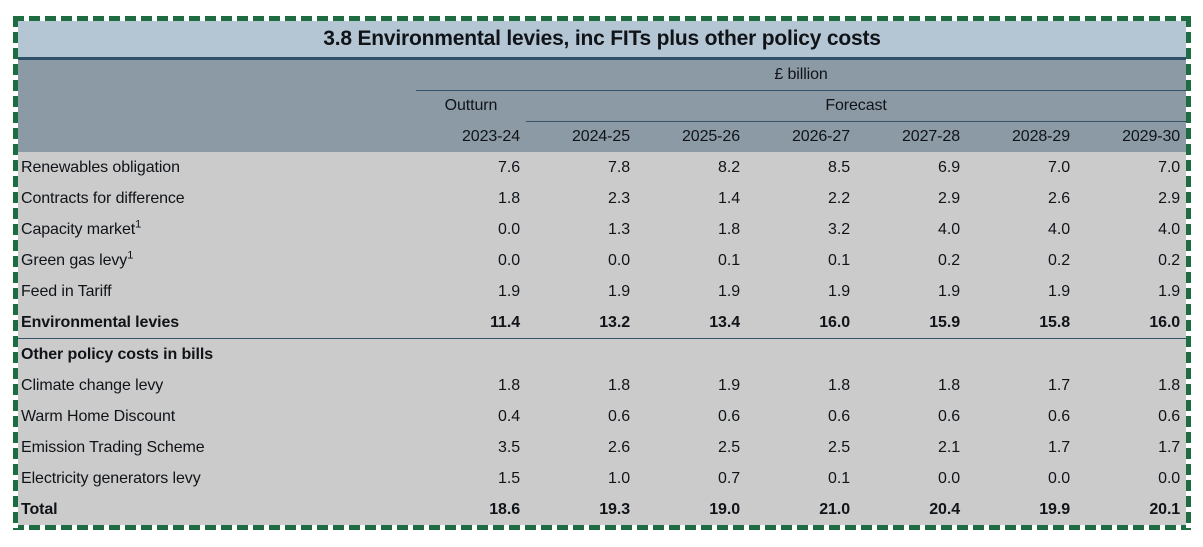  What do you see at coordinates (581, 229) in the screenshot?
I see `value-cell: 1.3` at bounding box center [581, 229].